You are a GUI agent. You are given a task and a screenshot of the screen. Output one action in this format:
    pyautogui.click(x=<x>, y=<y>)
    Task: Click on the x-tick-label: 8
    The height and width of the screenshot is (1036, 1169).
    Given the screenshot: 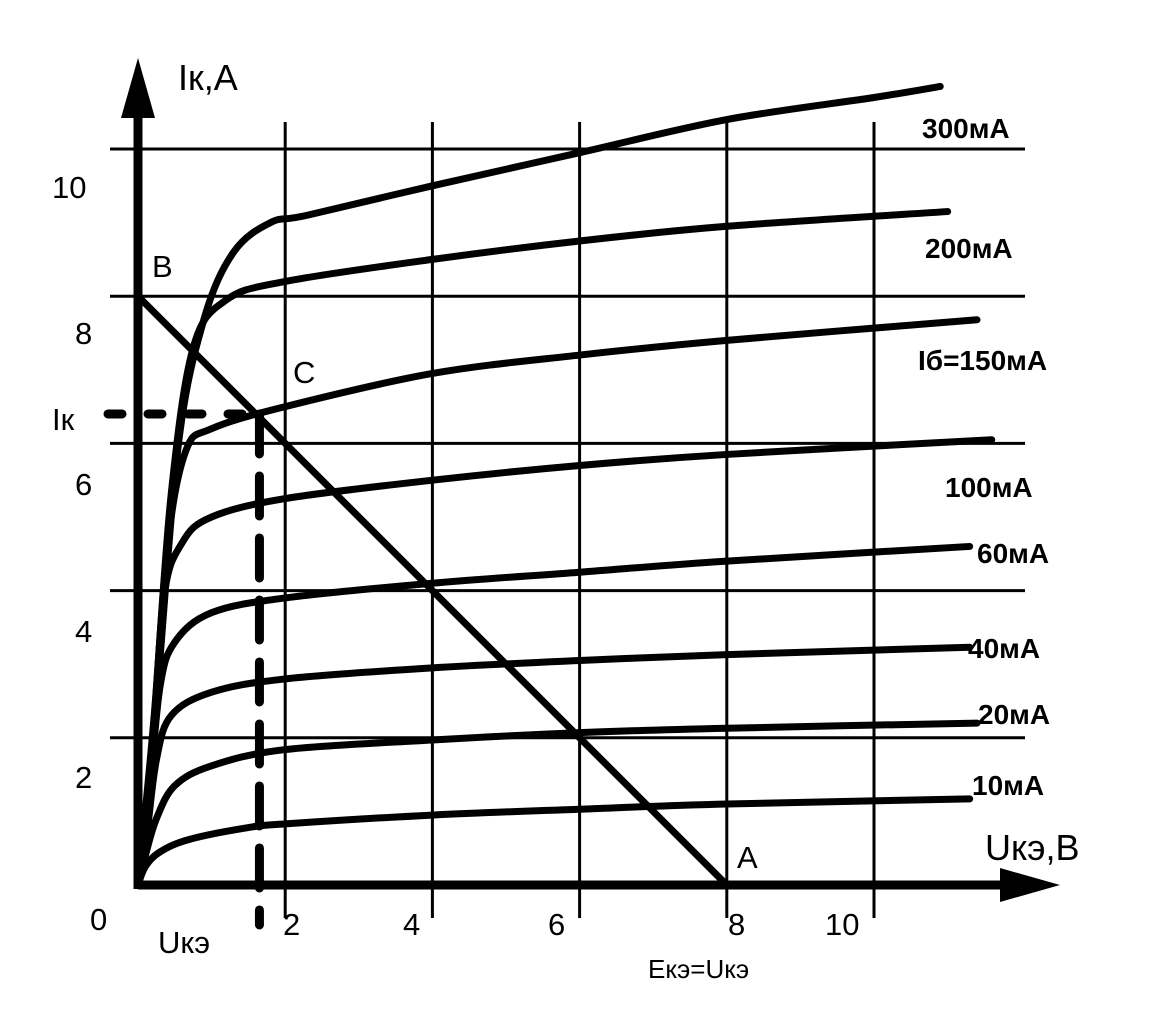 What is the action you would take?
    pyautogui.click(x=736, y=924)
    